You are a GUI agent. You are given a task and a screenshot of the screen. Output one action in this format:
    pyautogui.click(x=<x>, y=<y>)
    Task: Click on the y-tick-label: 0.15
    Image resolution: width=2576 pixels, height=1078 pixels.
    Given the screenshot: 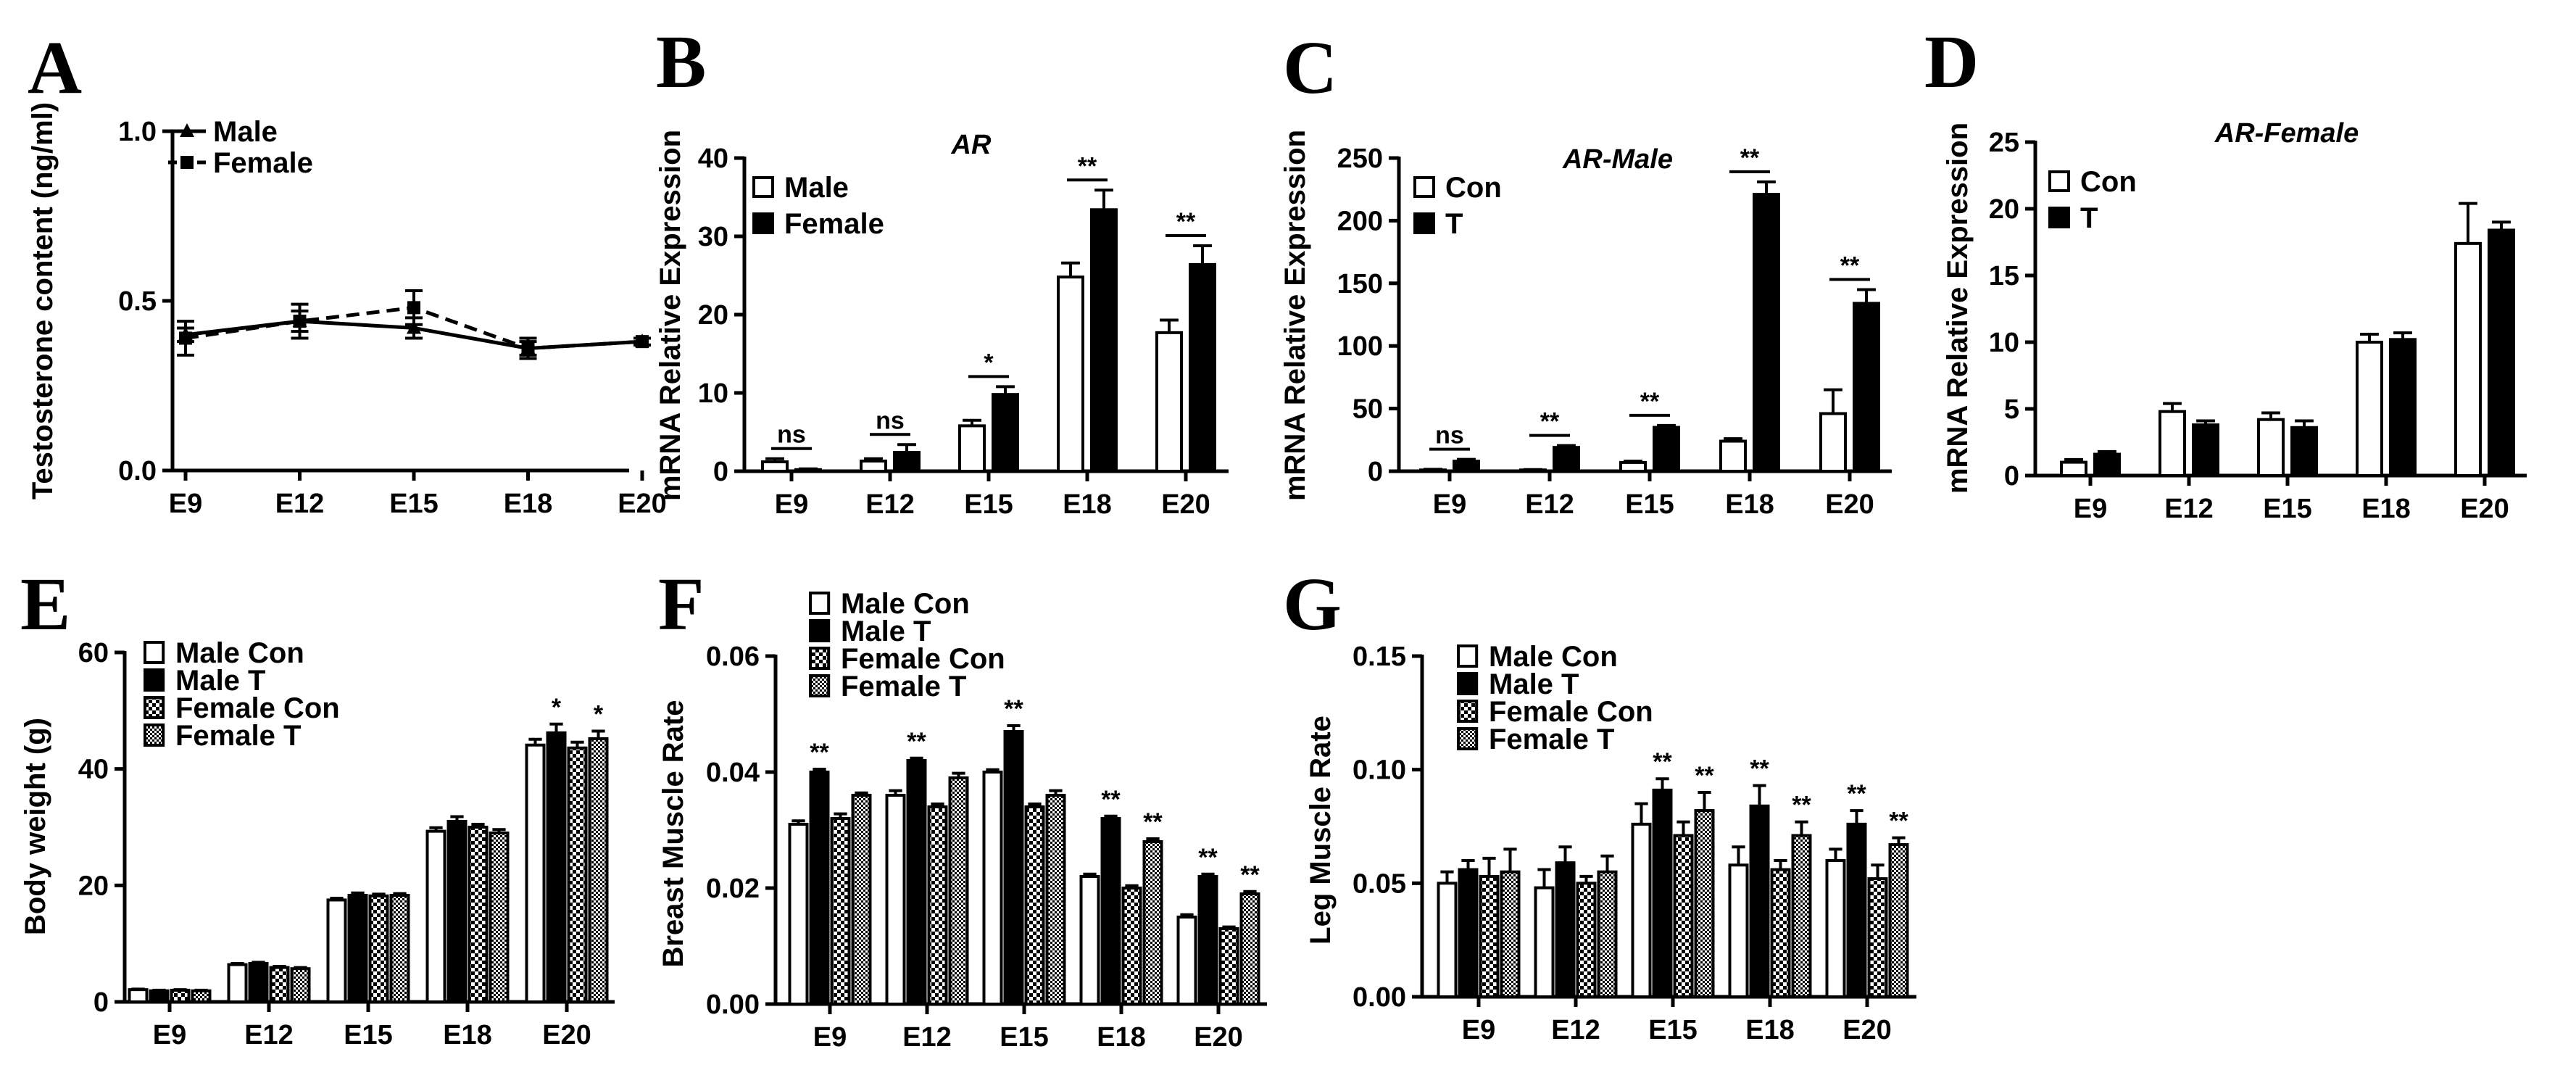 What is the action you would take?
    pyautogui.click(x=1379, y=657)
    